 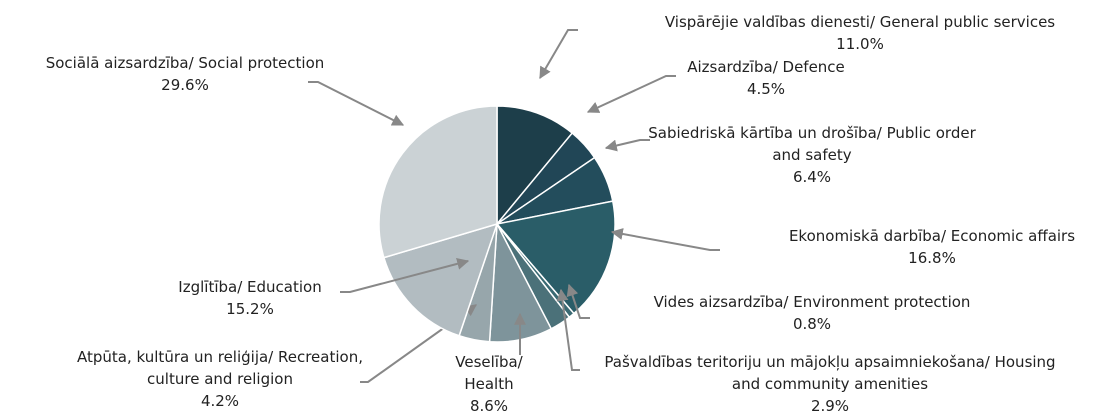 What do you see at coordinates (766, 89) in the screenshot?
I see `value-label: 4.5%` at bounding box center [766, 89].